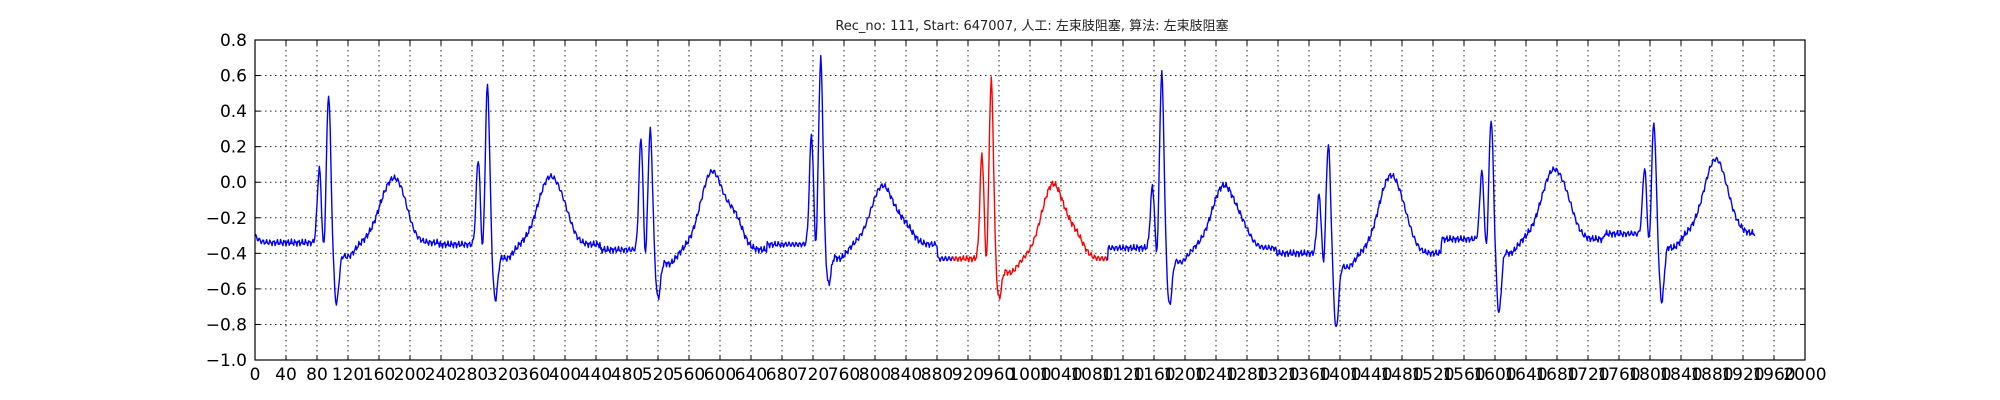 The height and width of the screenshot is (400, 2000). Describe the element at coordinates (1618, 375) in the screenshot. I see `x-tick-label: 1760` at that location.